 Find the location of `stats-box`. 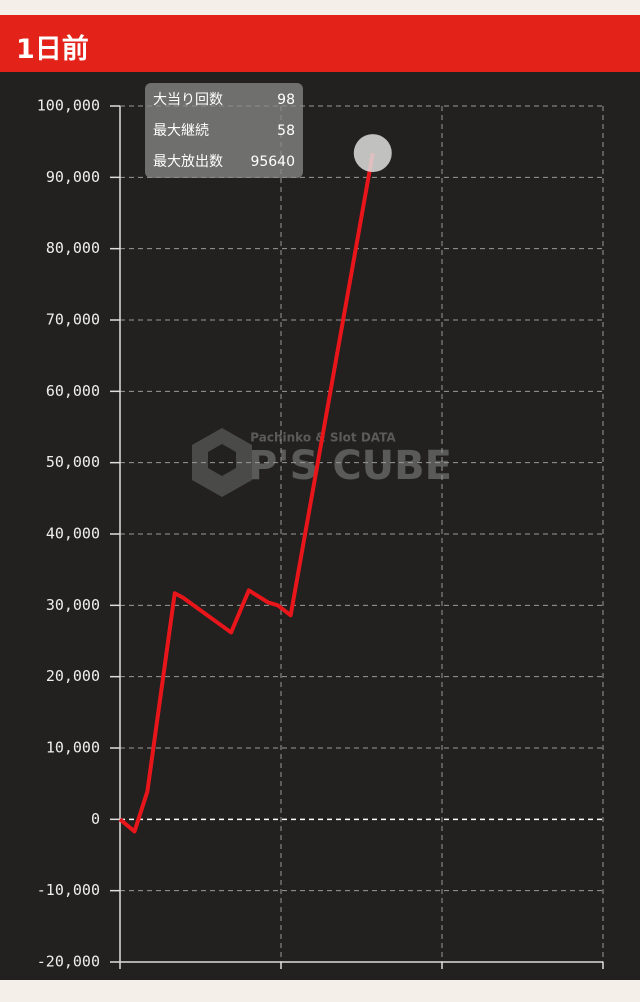

stats-box is located at coordinates (224, 130).